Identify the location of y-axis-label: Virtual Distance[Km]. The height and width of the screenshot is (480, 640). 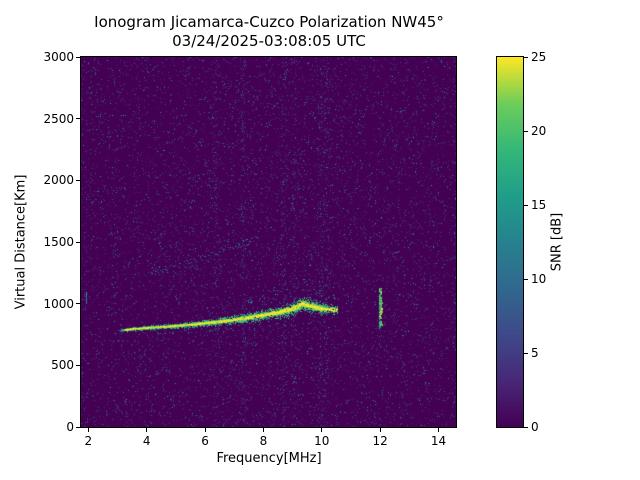
(21, 242).